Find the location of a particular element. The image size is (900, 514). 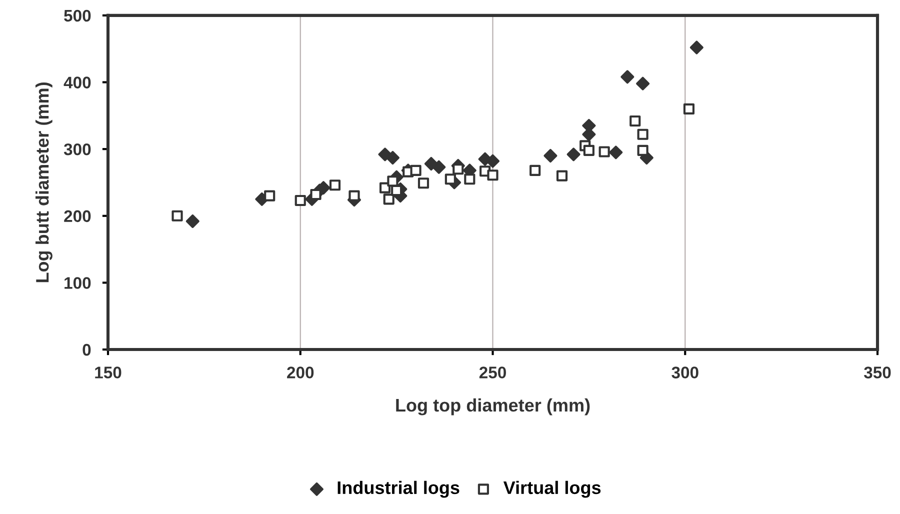

legend-label: Virtual logs is located at coordinates (552, 489).